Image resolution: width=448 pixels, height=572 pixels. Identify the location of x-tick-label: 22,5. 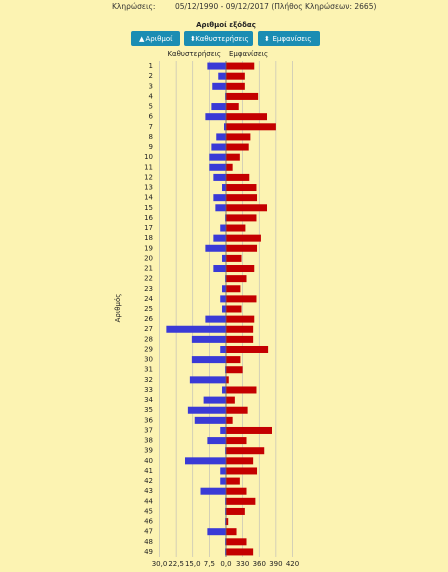
(176, 564).